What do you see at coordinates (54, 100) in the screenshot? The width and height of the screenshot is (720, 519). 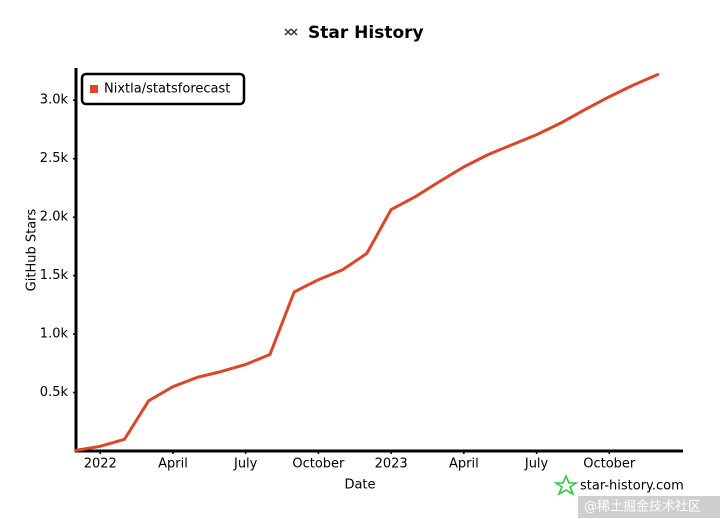 I see `y-tick-label: 3.0k` at bounding box center [54, 100].